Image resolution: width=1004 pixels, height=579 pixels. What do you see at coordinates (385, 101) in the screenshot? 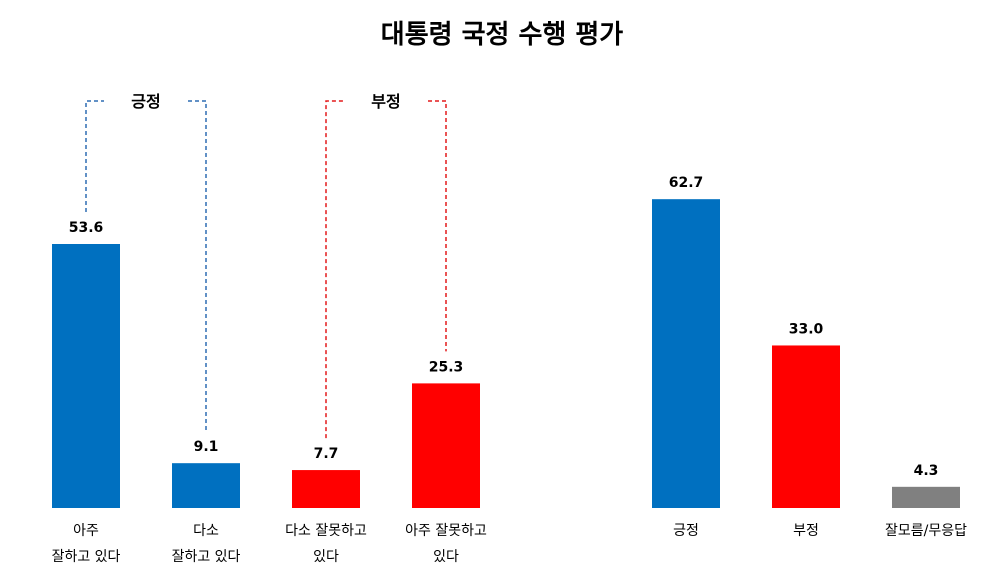
I see `group-label-1: 부정` at bounding box center [385, 101].